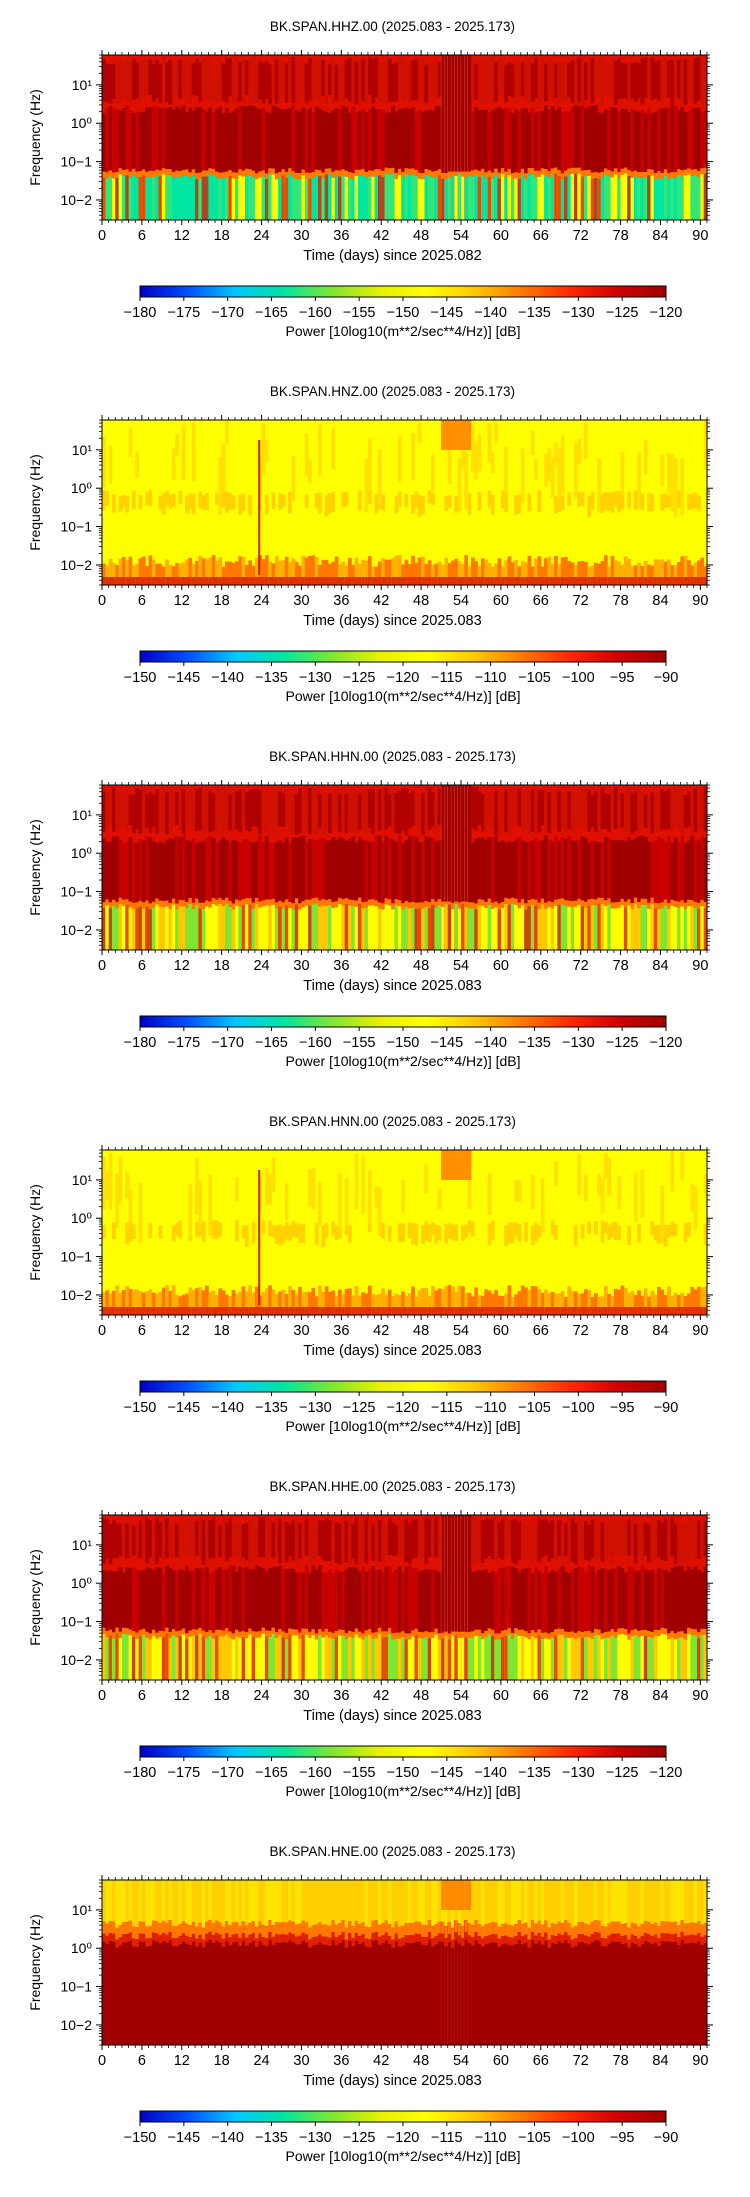 This screenshot has height=2197, width=750. What do you see at coordinates (461, 236) in the screenshot?
I see `x-tick-label: 54` at bounding box center [461, 236].